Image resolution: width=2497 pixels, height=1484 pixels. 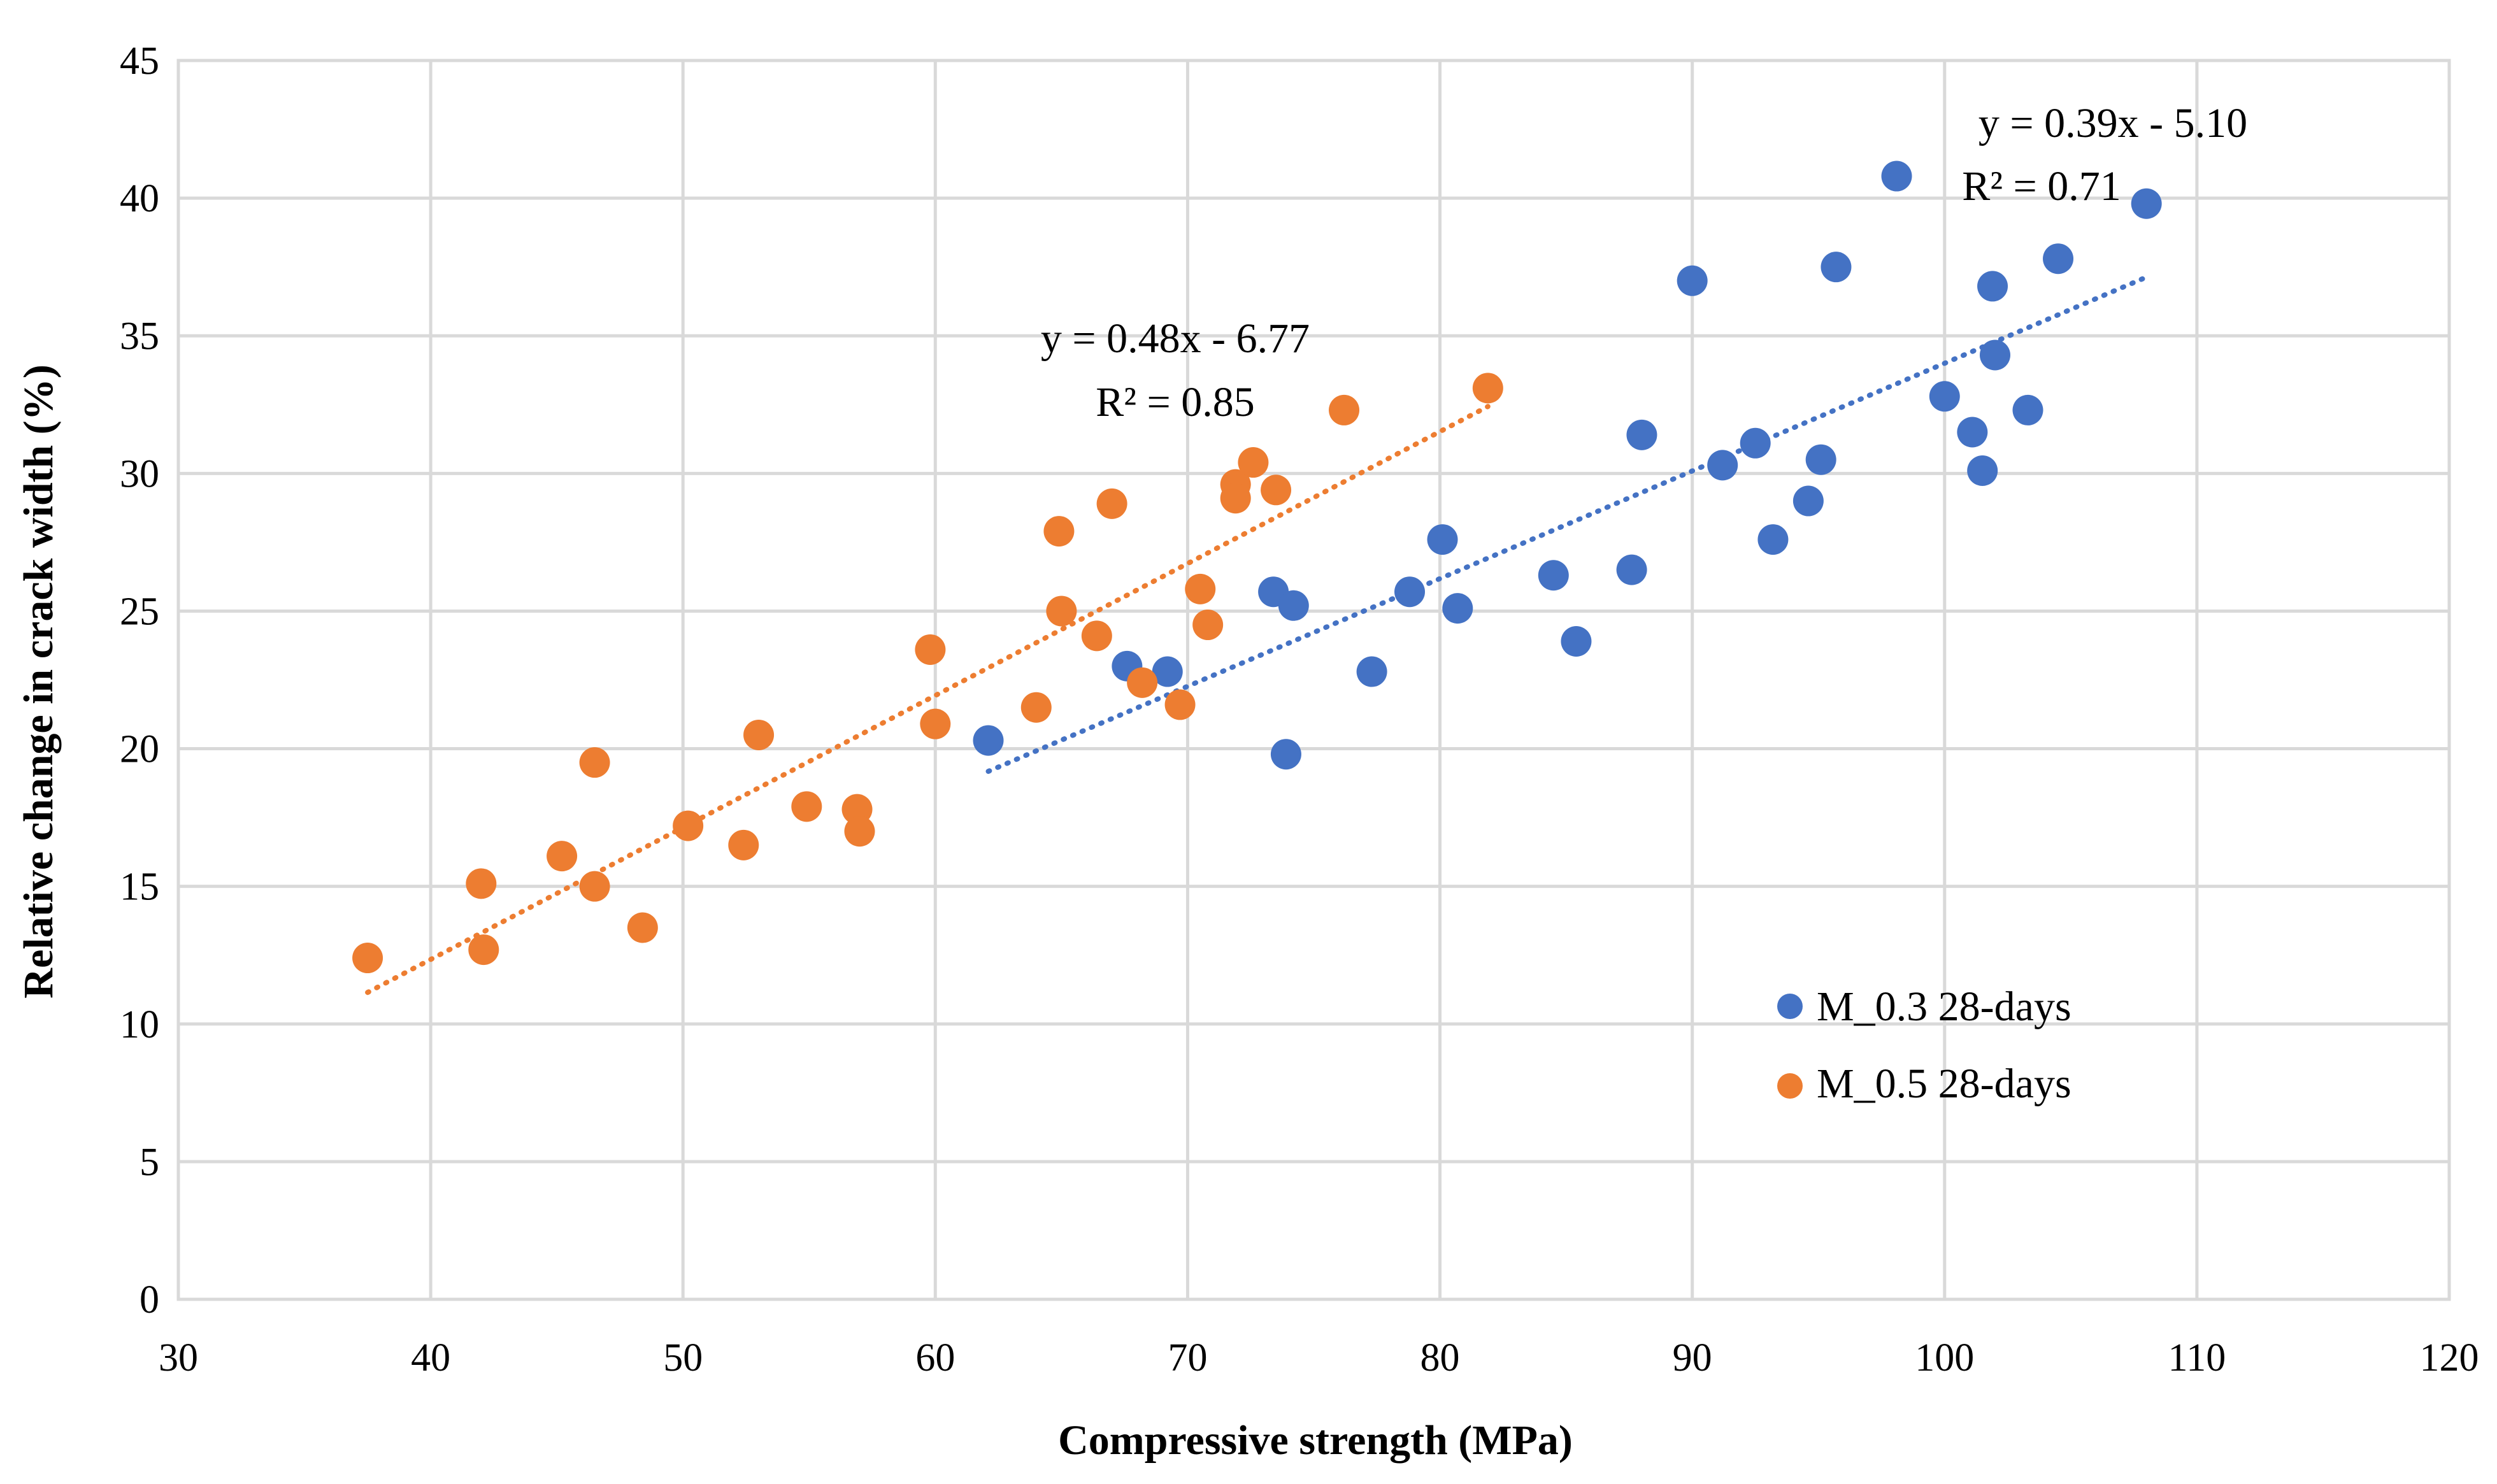 What do you see at coordinates (1944, 1083) in the screenshot?
I see `legend-label-m05: M_0.5 28-days` at bounding box center [1944, 1083].